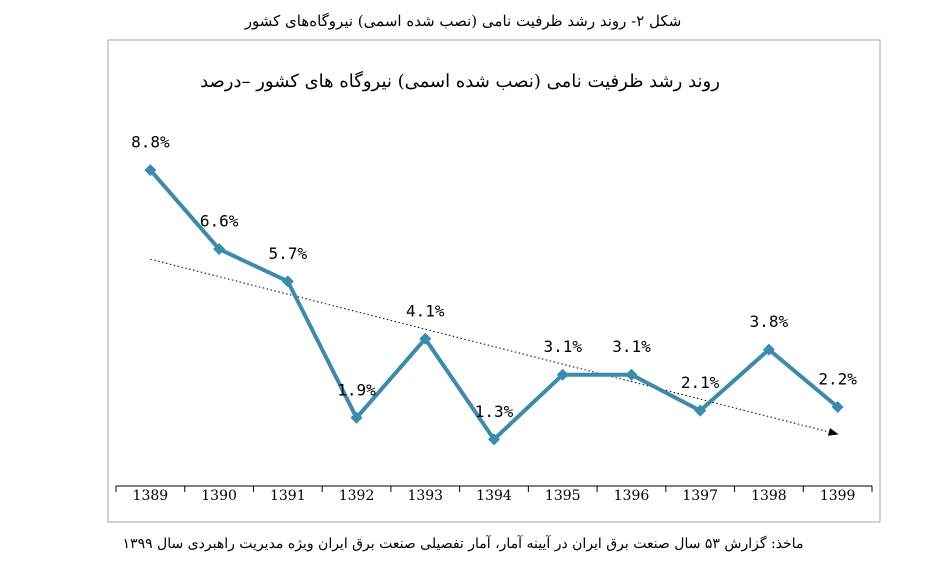 The height and width of the screenshot is (567, 926). Describe the element at coordinates (632, 496) in the screenshot. I see `x-tick-label: 1396` at that location.